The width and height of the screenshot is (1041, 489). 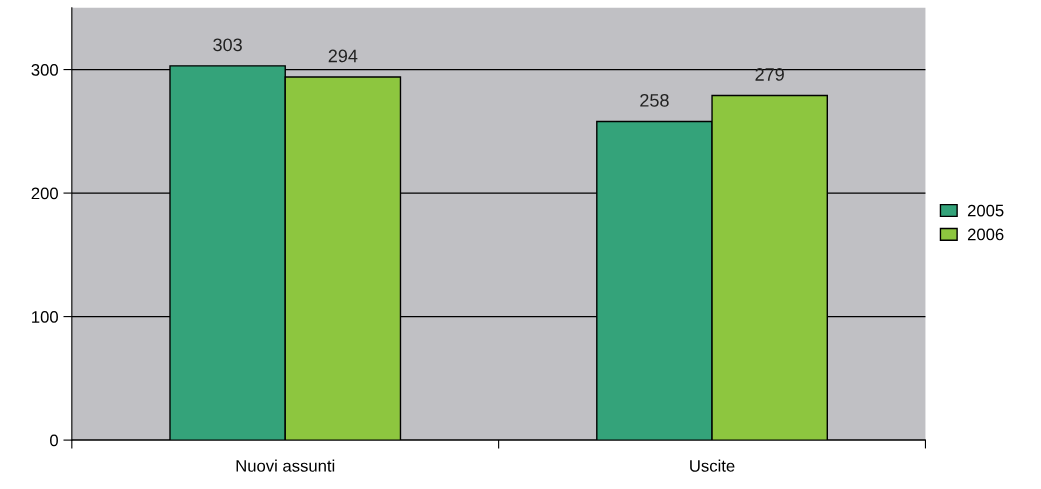 I want to click on y-tick-label: 200, so click(x=44, y=193).